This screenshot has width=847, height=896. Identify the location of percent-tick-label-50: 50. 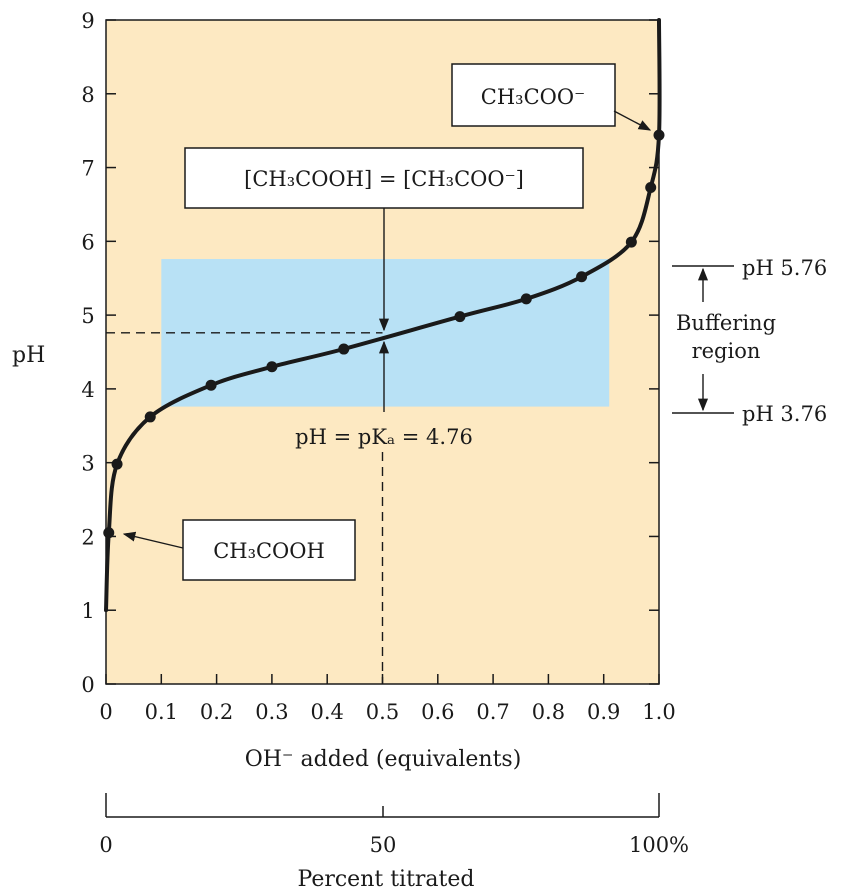
(383, 845).